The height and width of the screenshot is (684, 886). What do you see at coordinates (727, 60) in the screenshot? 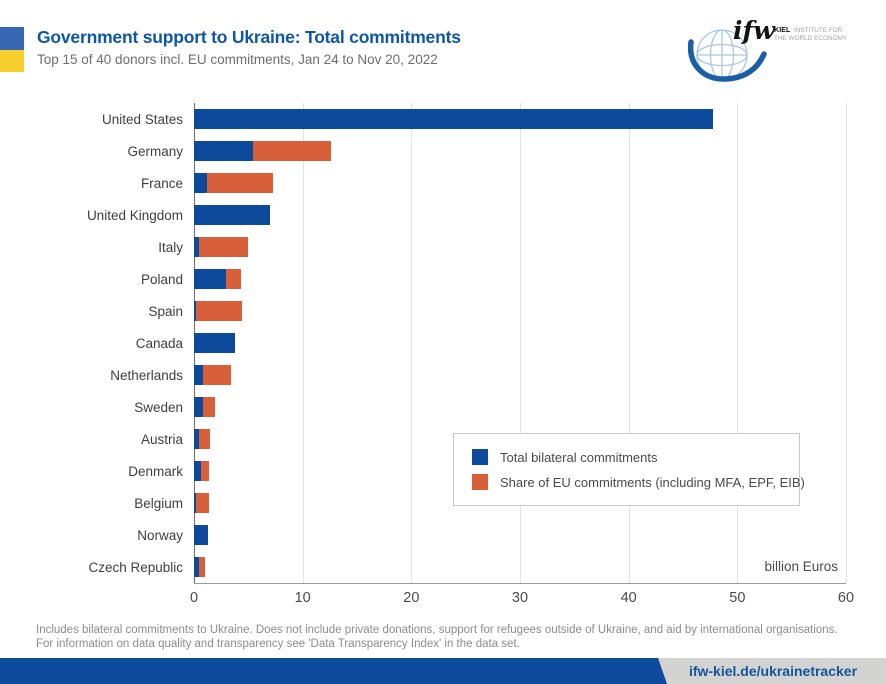
I see `swoosh-icon` at bounding box center [727, 60].